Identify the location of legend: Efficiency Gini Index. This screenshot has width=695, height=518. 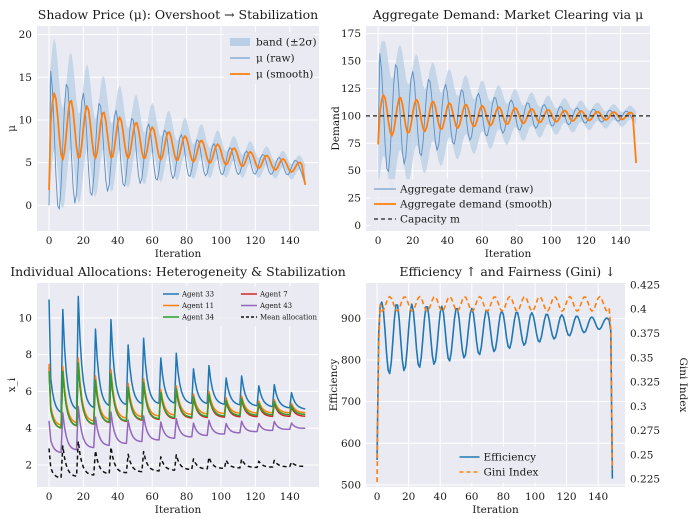
(497, 465).